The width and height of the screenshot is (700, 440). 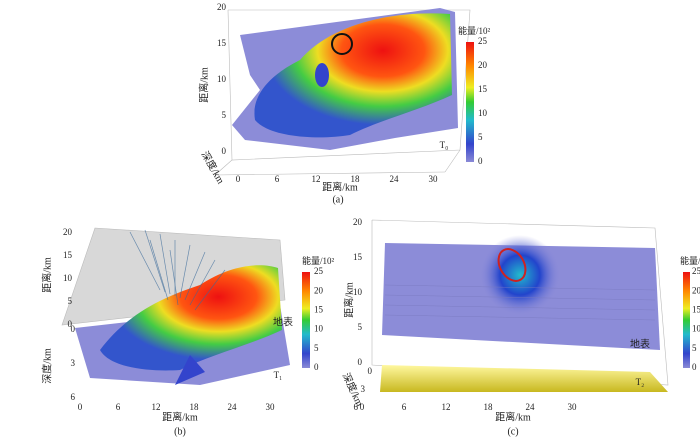 What do you see at coordinates (444, 145) in the screenshot?
I see `time-label: T₀` at bounding box center [444, 145].